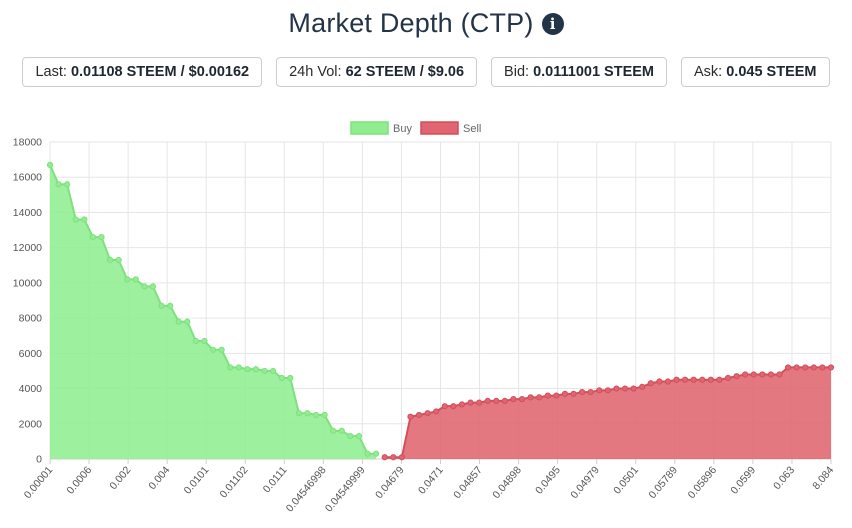 This screenshot has width=852, height=528. Describe the element at coordinates (233, 482) in the screenshot. I see `x-tick-label: 0.01102` at that location.